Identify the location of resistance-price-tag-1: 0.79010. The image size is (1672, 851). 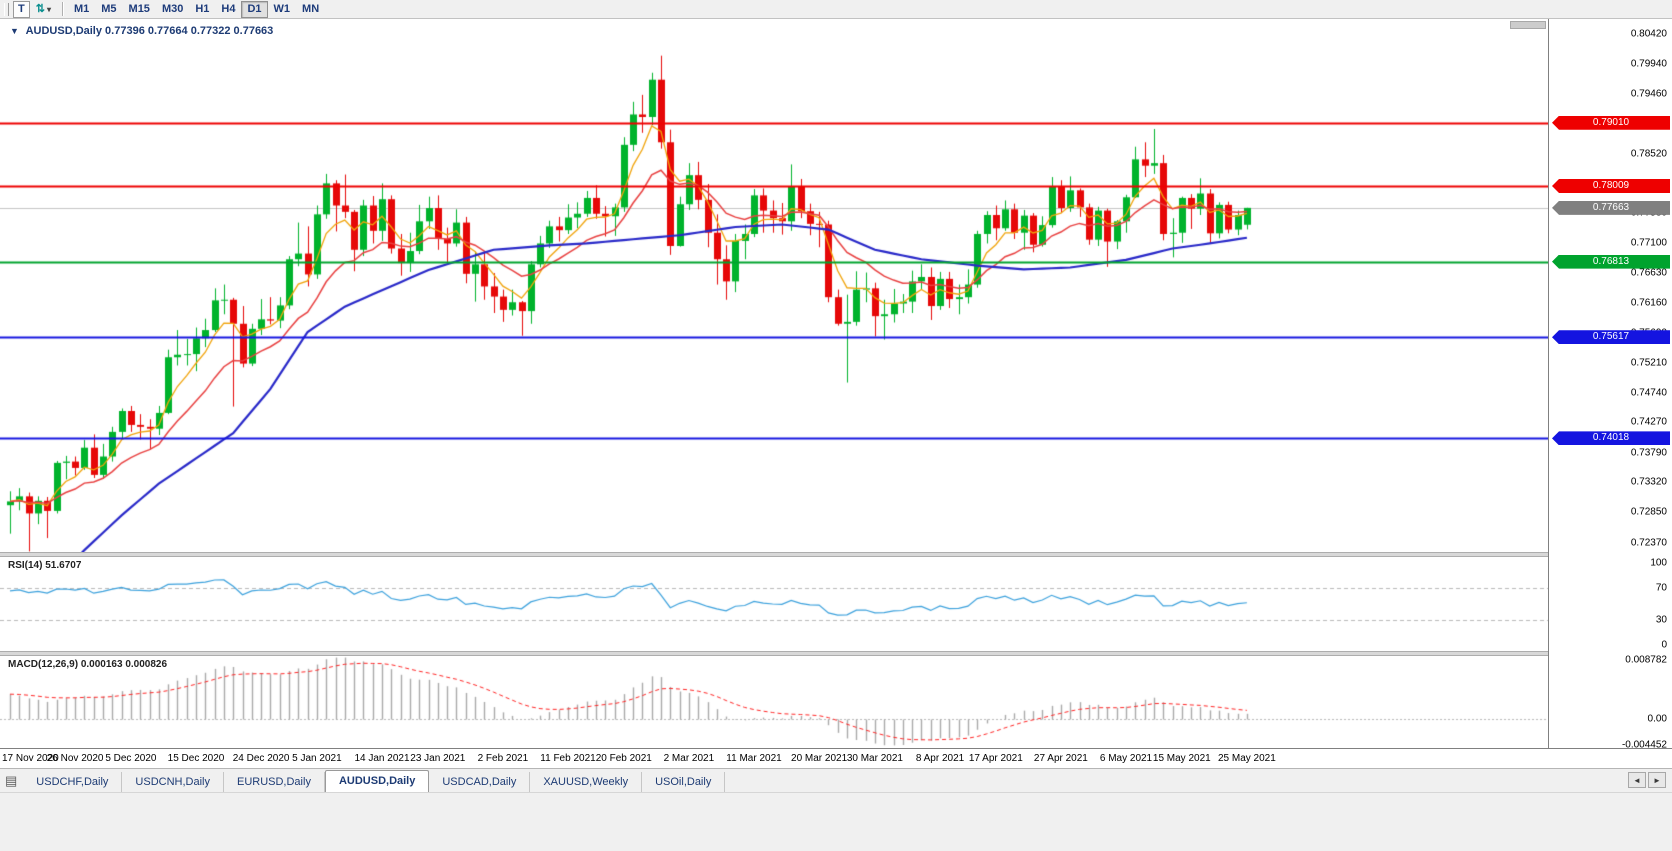
(1611, 122).